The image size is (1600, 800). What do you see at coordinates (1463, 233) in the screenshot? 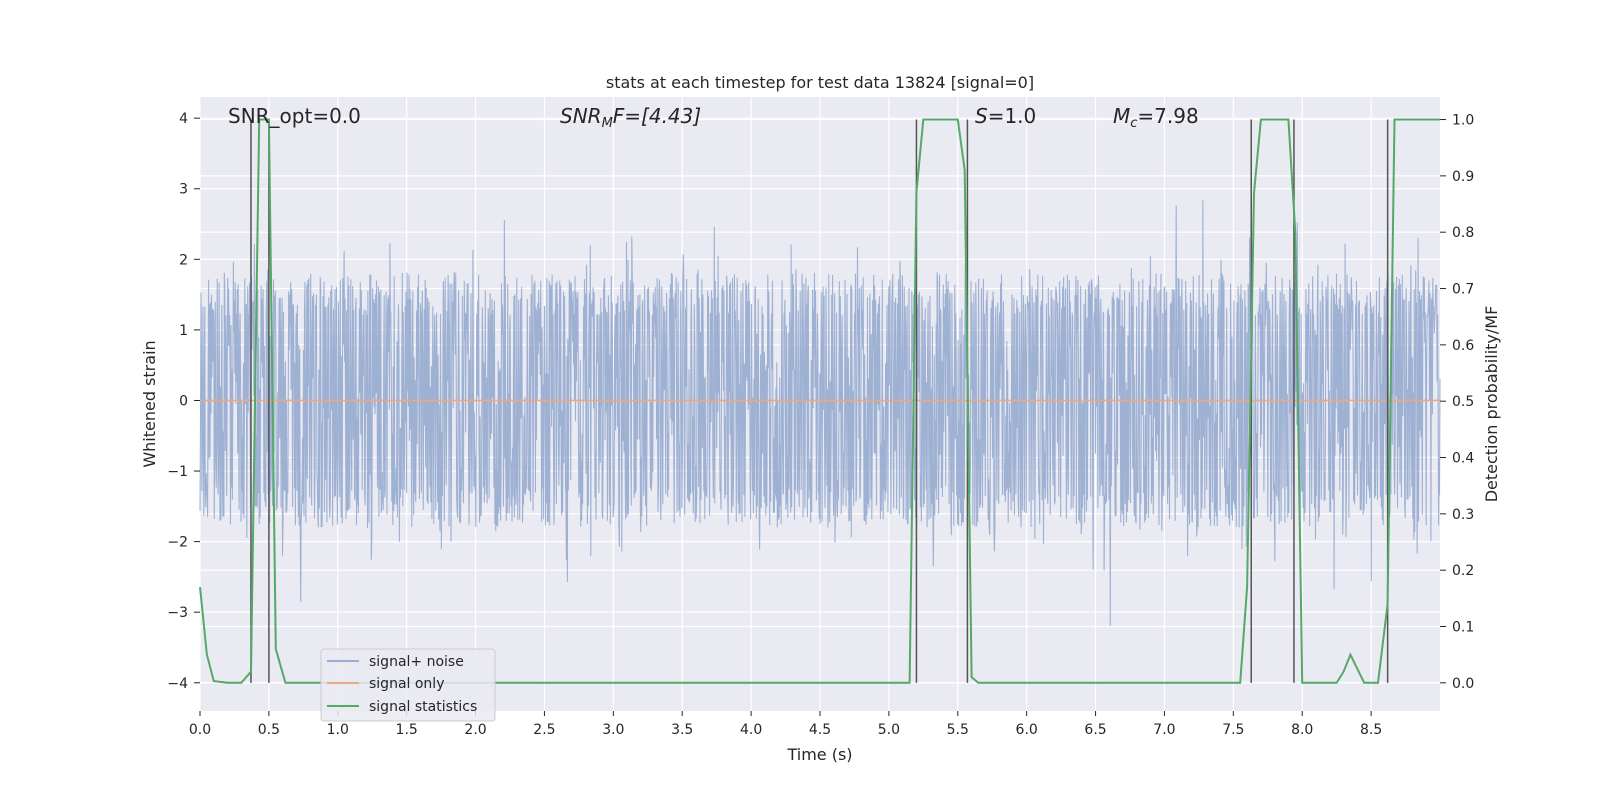
I see `y-right-tick-label: 0.8` at bounding box center [1463, 233].